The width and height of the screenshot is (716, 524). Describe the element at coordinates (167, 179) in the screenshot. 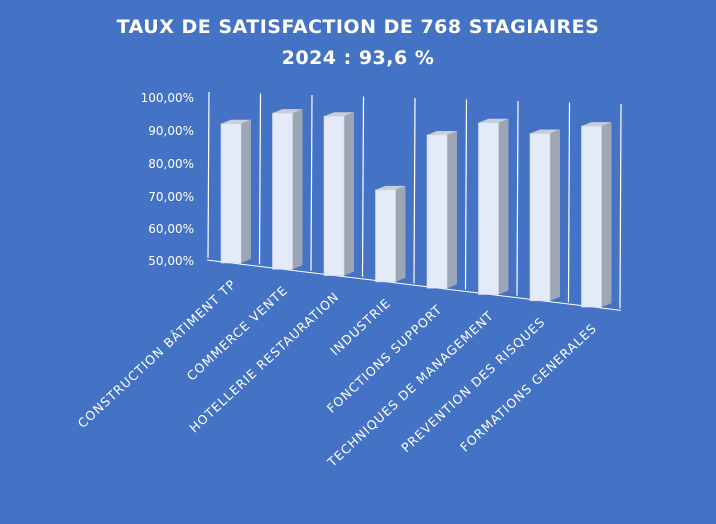

I see `y-axis-ticks: 50,00% 60,00% 70,00% 80,00% 90,00% 100,00%` at that location.